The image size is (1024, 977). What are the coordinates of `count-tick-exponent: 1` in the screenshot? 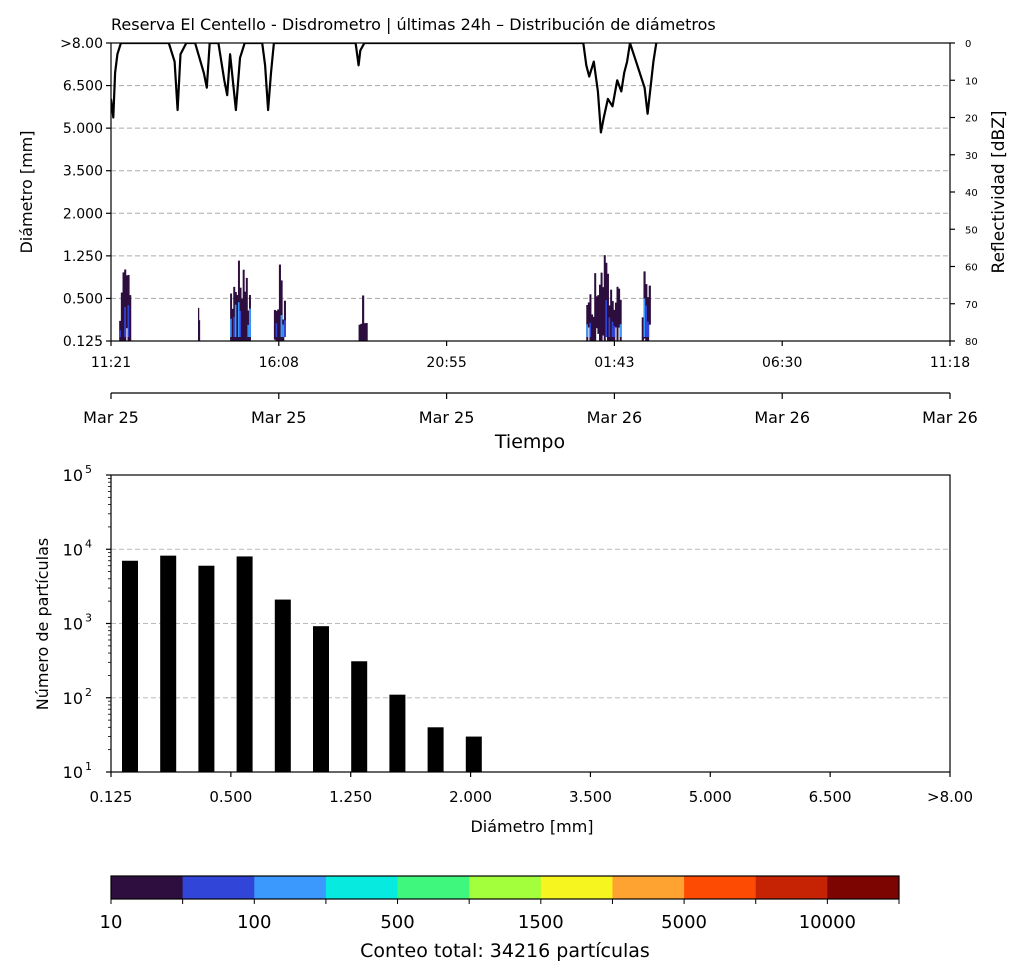 It's located at (88, 766).